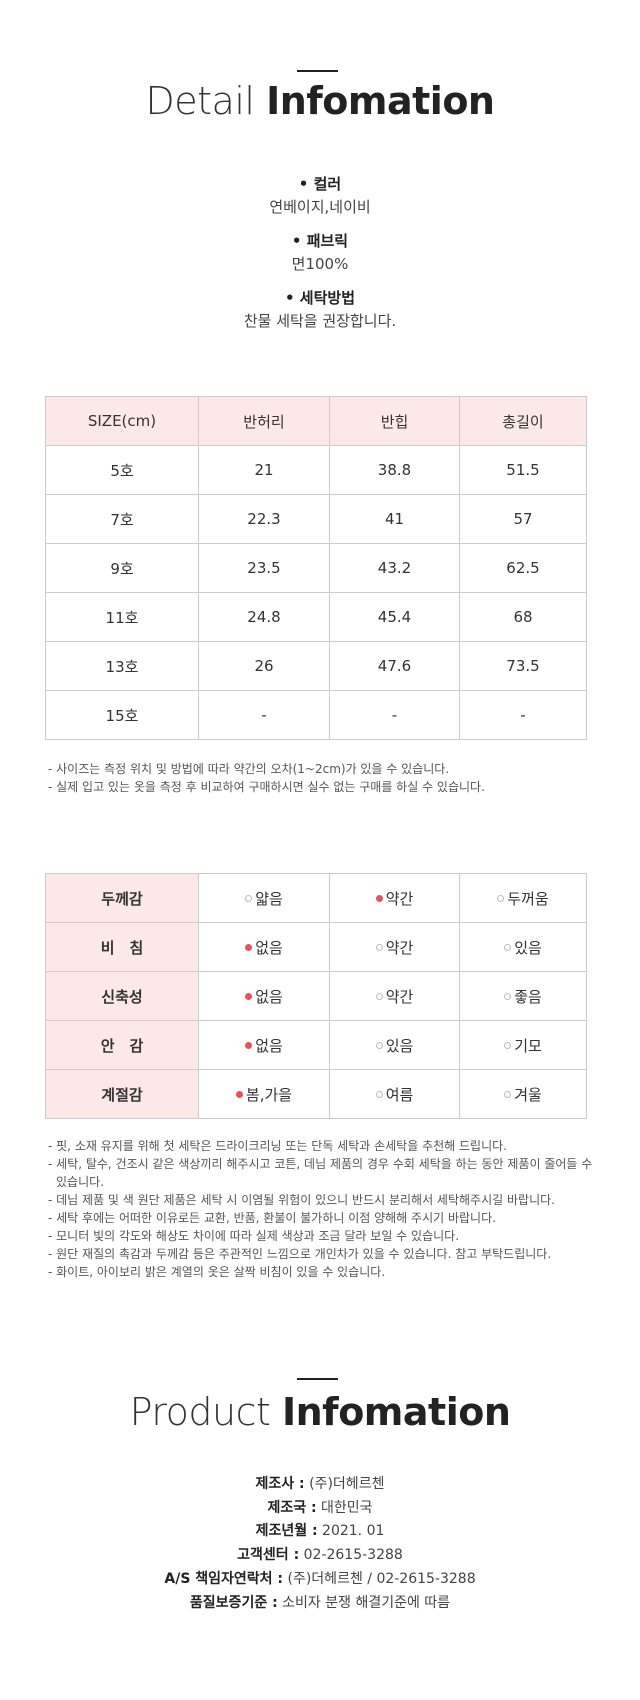  I want to click on size-row: 9호 23.5 43.2 62.5, so click(316, 568).